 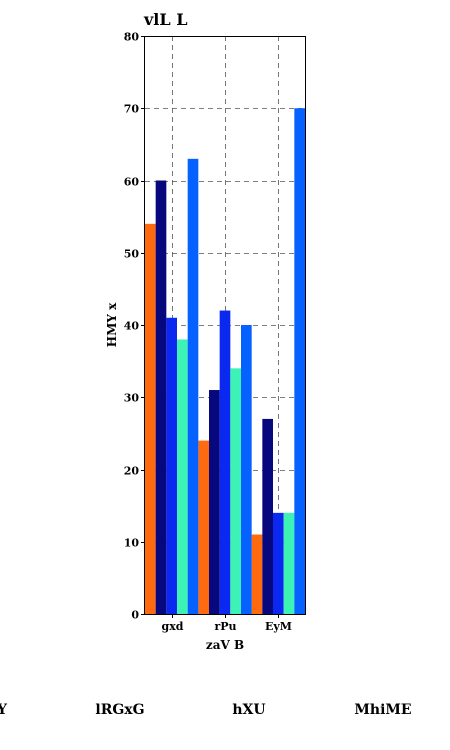 What do you see at coordinates (248, 710) in the screenshot?
I see `legend-item: hXU` at bounding box center [248, 710].